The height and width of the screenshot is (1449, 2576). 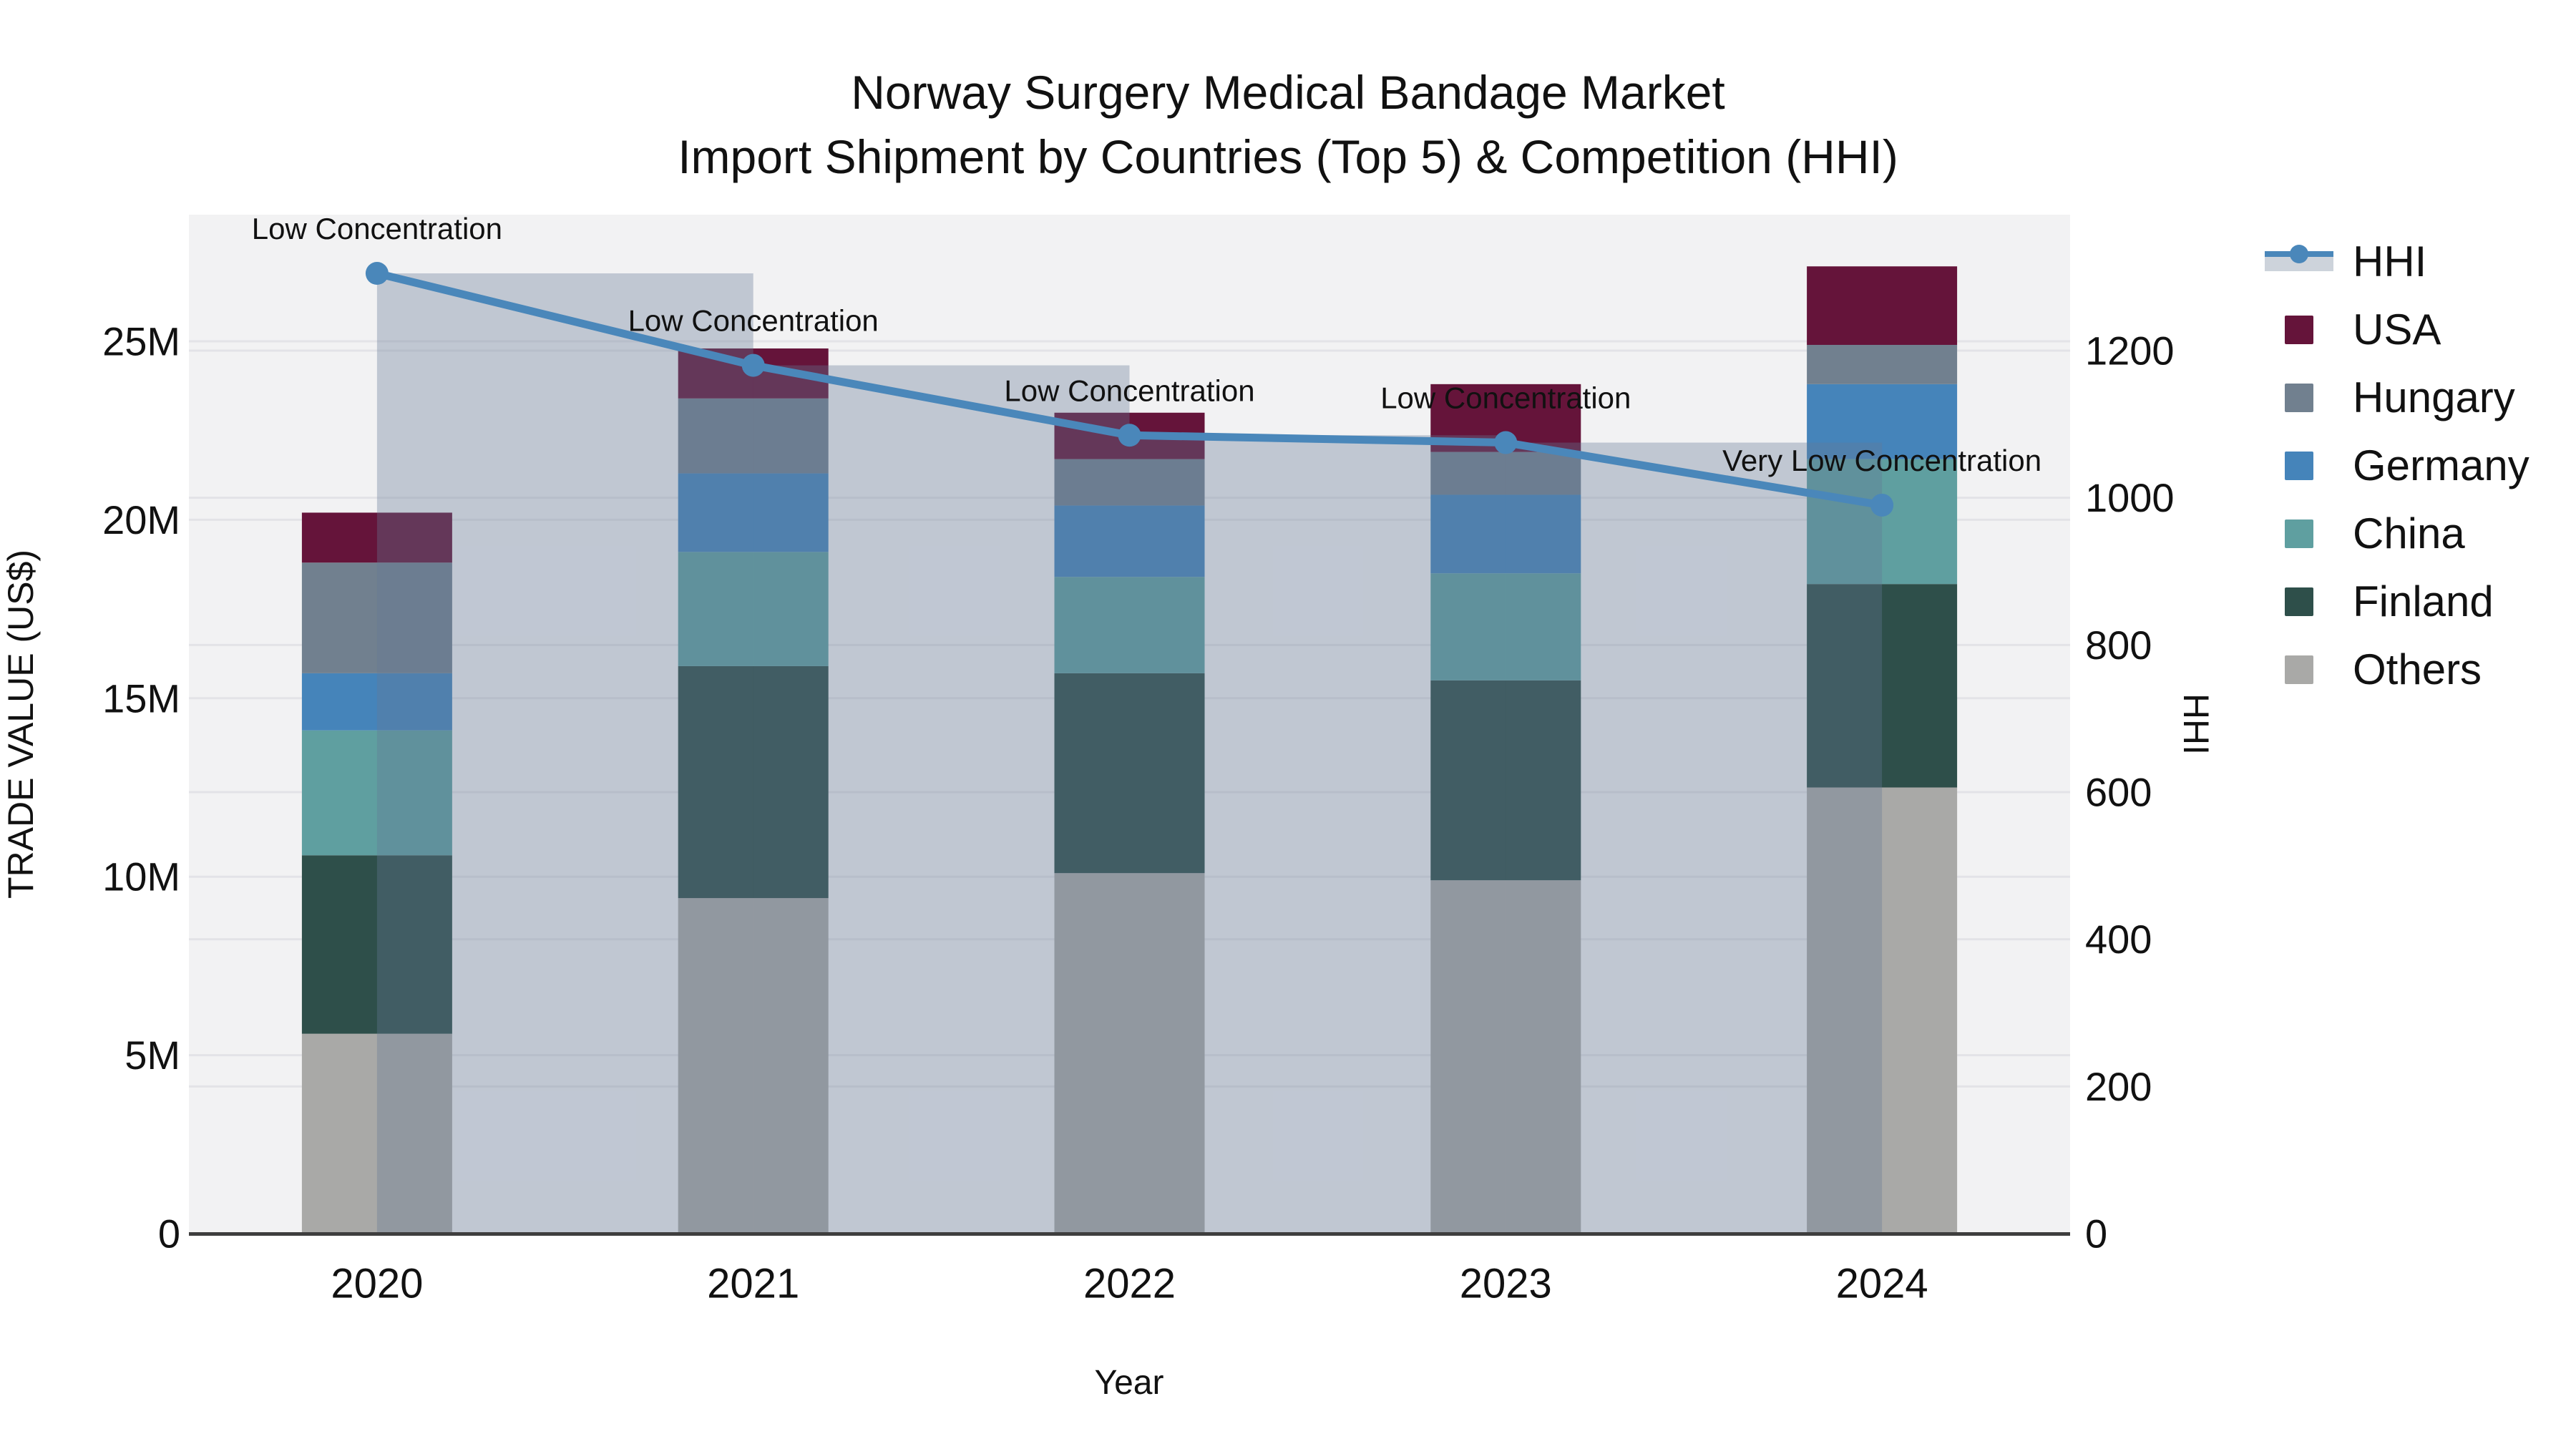 I want to click on legend-item-hhi: HHI, so click(x=2392, y=262).